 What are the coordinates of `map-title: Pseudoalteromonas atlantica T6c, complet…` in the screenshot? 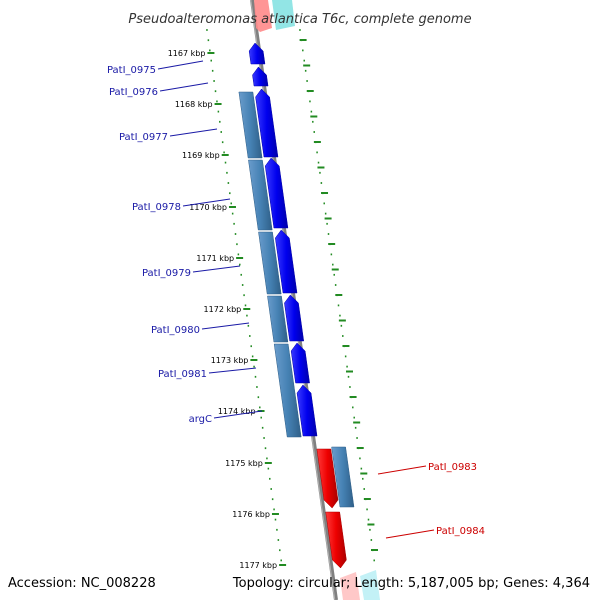 It's located at (299, 19).